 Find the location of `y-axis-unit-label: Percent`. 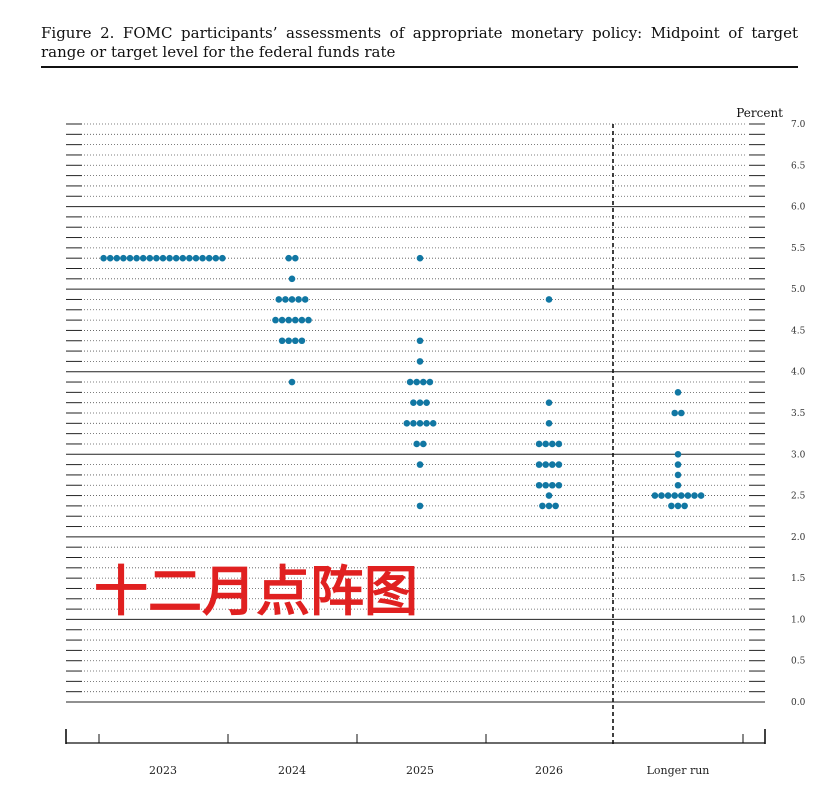

y-axis-unit-label: Percent is located at coordinates (759, 113).